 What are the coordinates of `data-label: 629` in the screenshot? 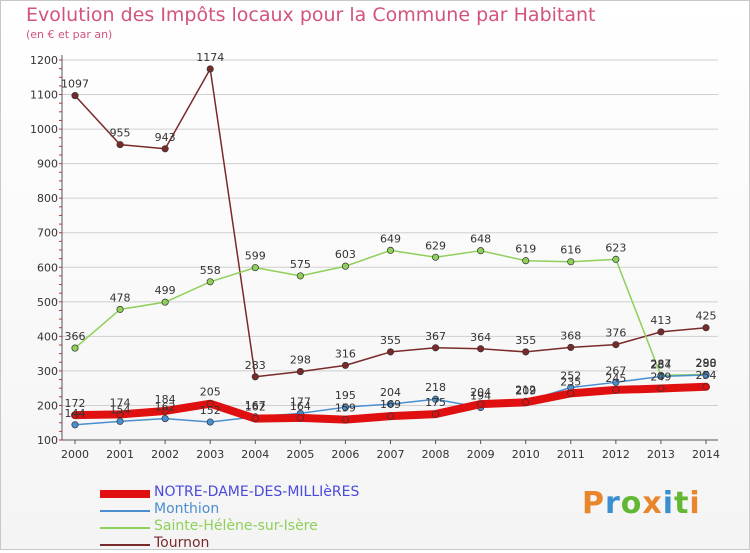 It's located at (435, 245).